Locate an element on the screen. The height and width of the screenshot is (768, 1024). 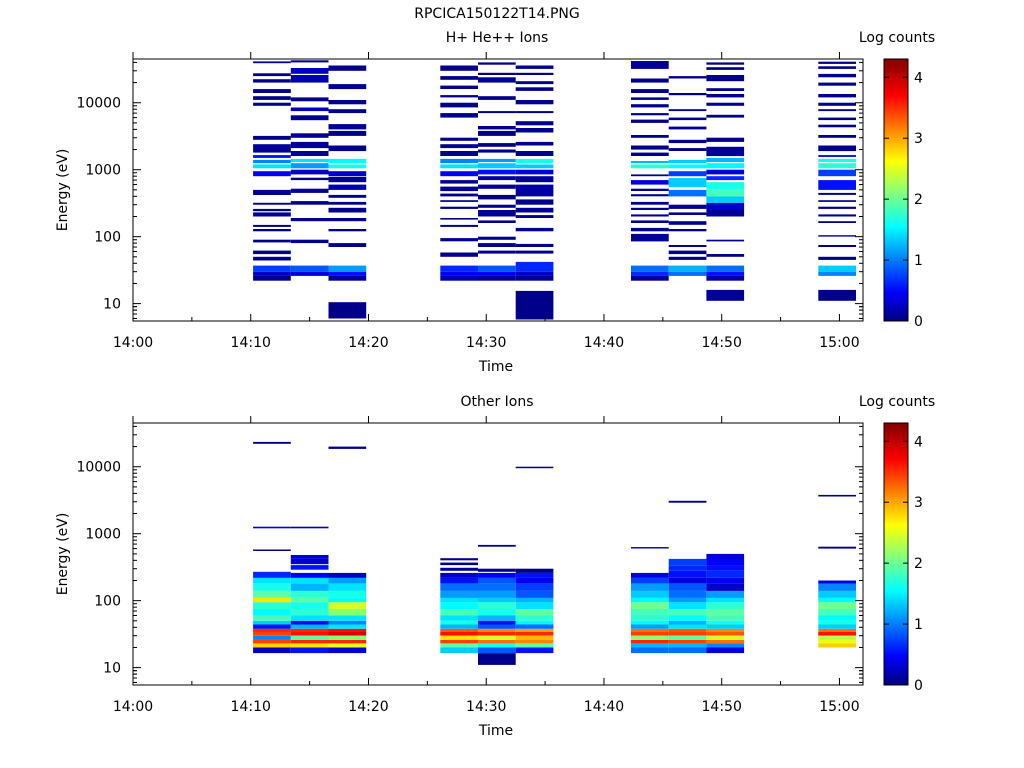
x-axis-label: Time is located at coordinates (495, 731).